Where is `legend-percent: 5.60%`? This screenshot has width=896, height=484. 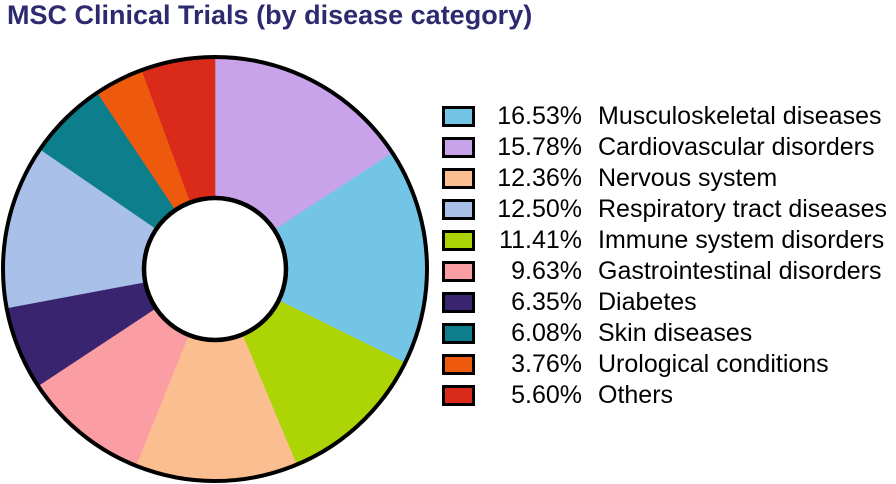 legend-percent: 5.60% is located at coordinates (546, 395).